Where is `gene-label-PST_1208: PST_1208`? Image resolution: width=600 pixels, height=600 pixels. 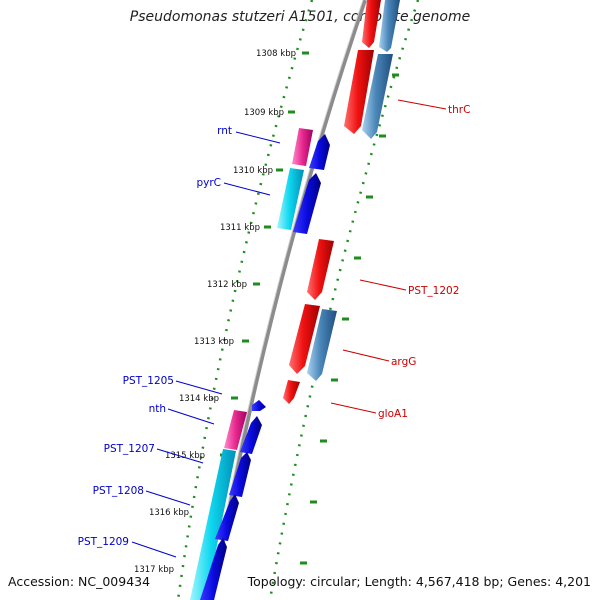
gene-label-PST_1208: PST_1208 is located at coordinates (118, 491).